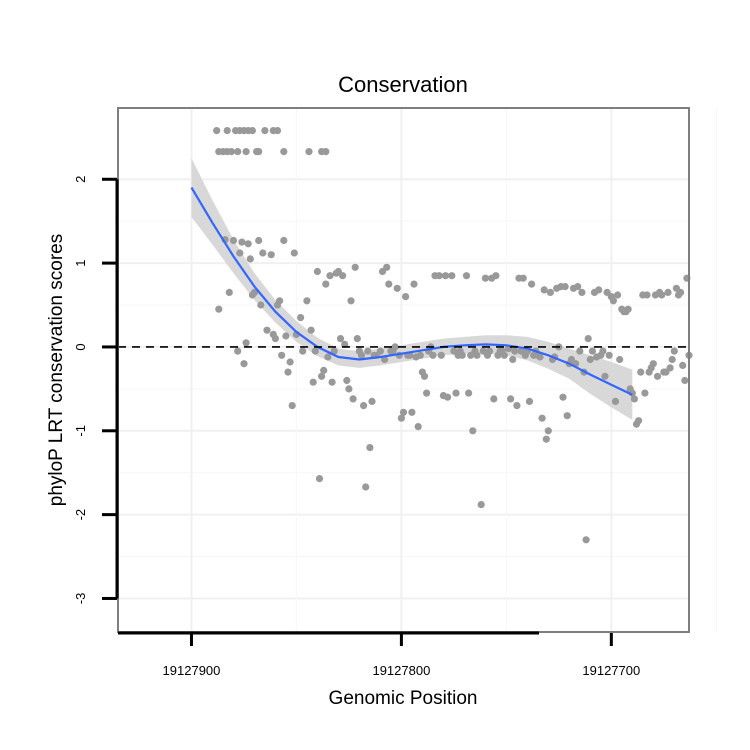  I want to click on x-axis: 19127900 19127800 19127700, so click(379, 654).